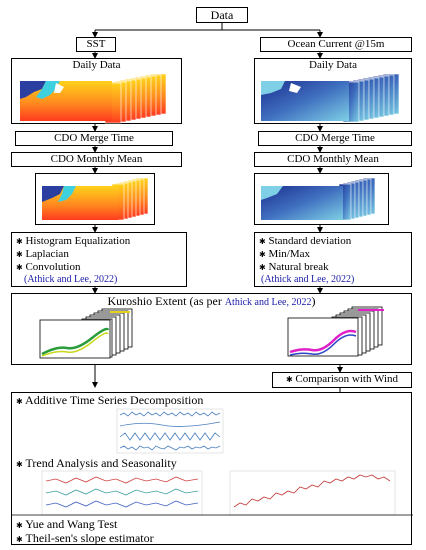 The height and width of the screenshot is (550, 426). What do you see at coordinates (47, 254) in the screenshot?
I see `sst-method-2-label: Laplacian` at bounding box center [47, 254].